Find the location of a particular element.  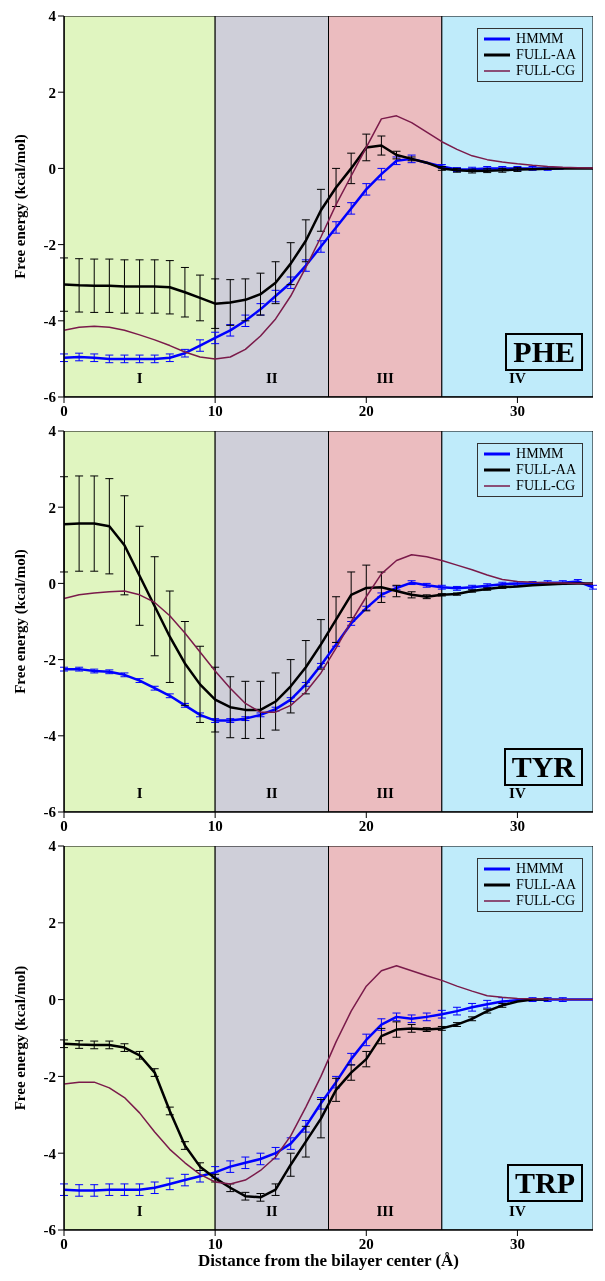

annotation: TYR is located at coordinates (543, 767).